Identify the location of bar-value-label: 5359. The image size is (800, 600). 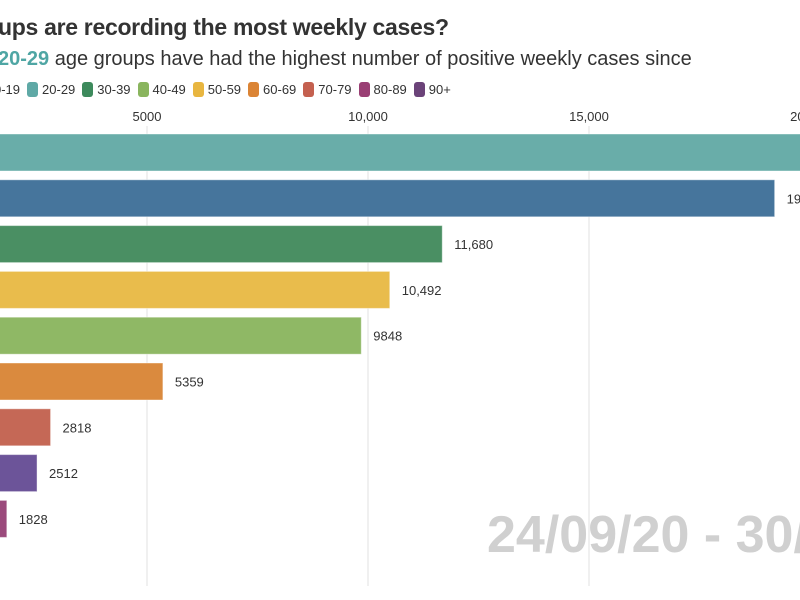
(189, 382).